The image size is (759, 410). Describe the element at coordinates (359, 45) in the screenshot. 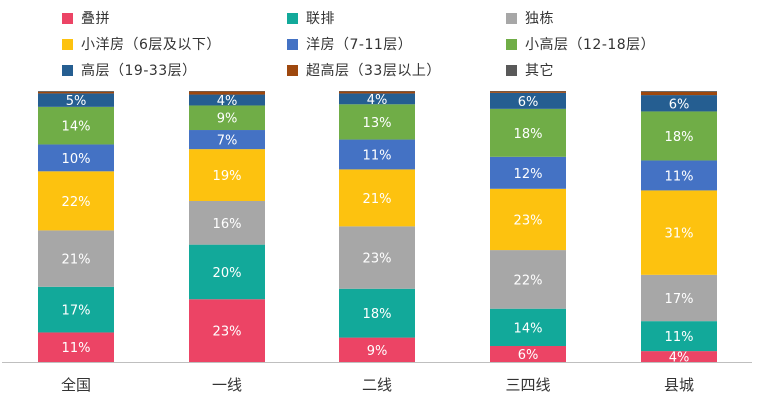

I see `legend-label: 洋房（7-11层）` at that location.